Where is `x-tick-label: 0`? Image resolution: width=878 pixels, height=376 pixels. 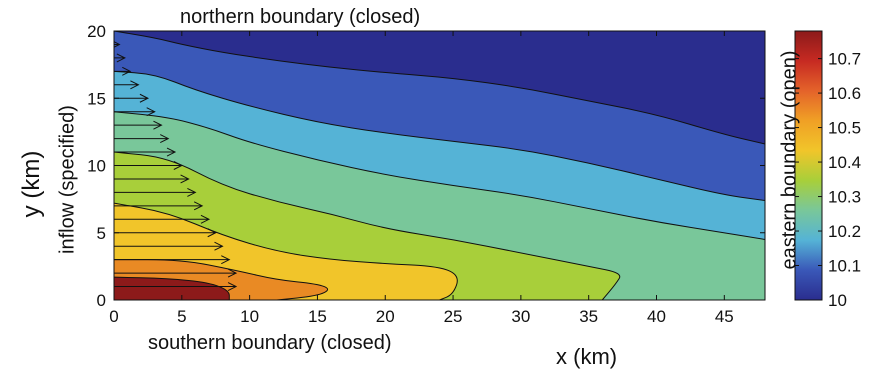
x-tick-label: 0 is located at coordinates (113, 316).